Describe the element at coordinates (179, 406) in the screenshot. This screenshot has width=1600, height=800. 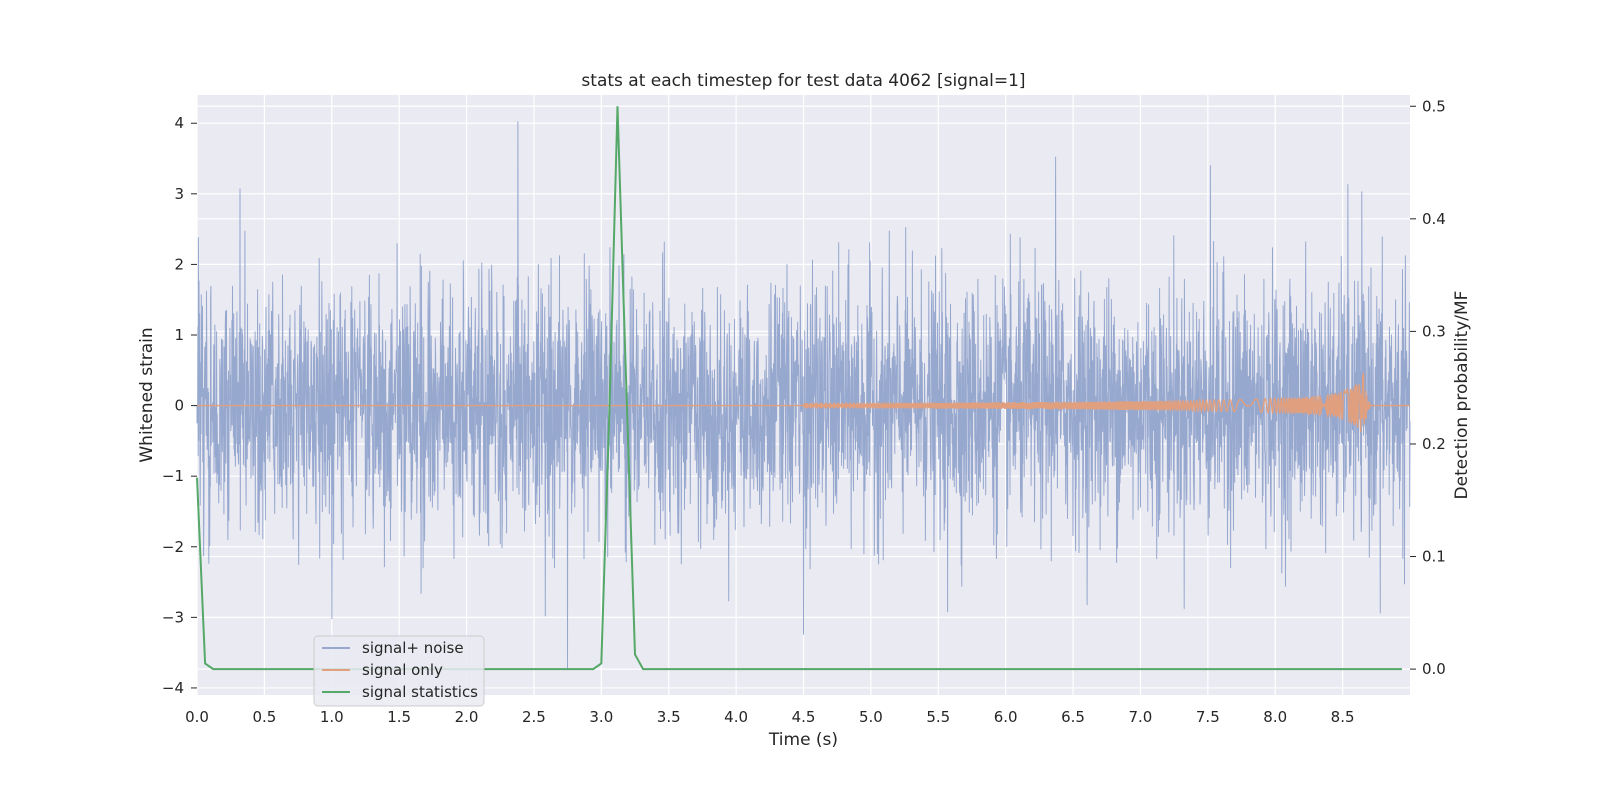
I see `y-tick-label-left: 0` at that location.